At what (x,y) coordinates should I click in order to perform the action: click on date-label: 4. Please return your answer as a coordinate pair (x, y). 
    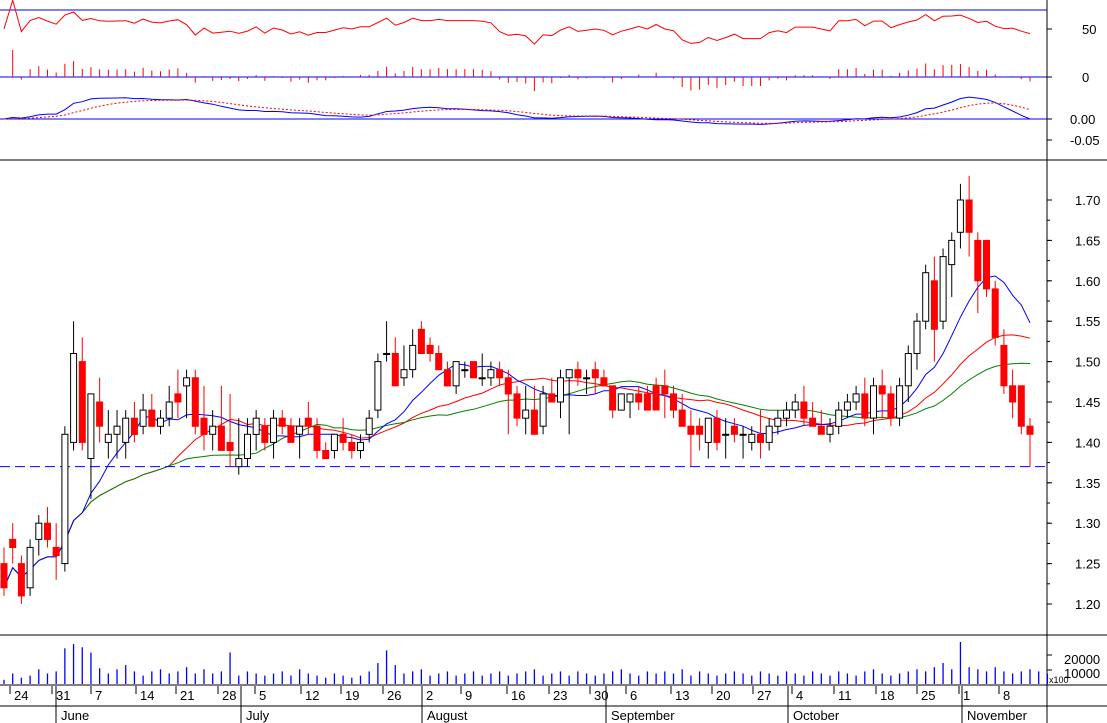
    Looking at the image, I should click on (799, 695).